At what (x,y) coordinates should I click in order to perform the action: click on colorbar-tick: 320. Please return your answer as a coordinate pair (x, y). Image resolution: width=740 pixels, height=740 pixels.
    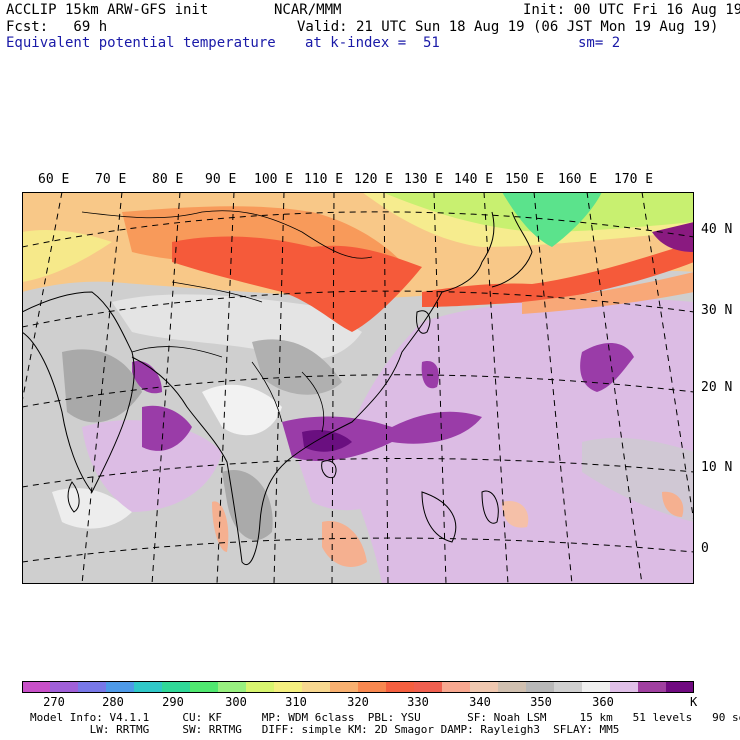
    Looking at the image, I should click on (358, 702).